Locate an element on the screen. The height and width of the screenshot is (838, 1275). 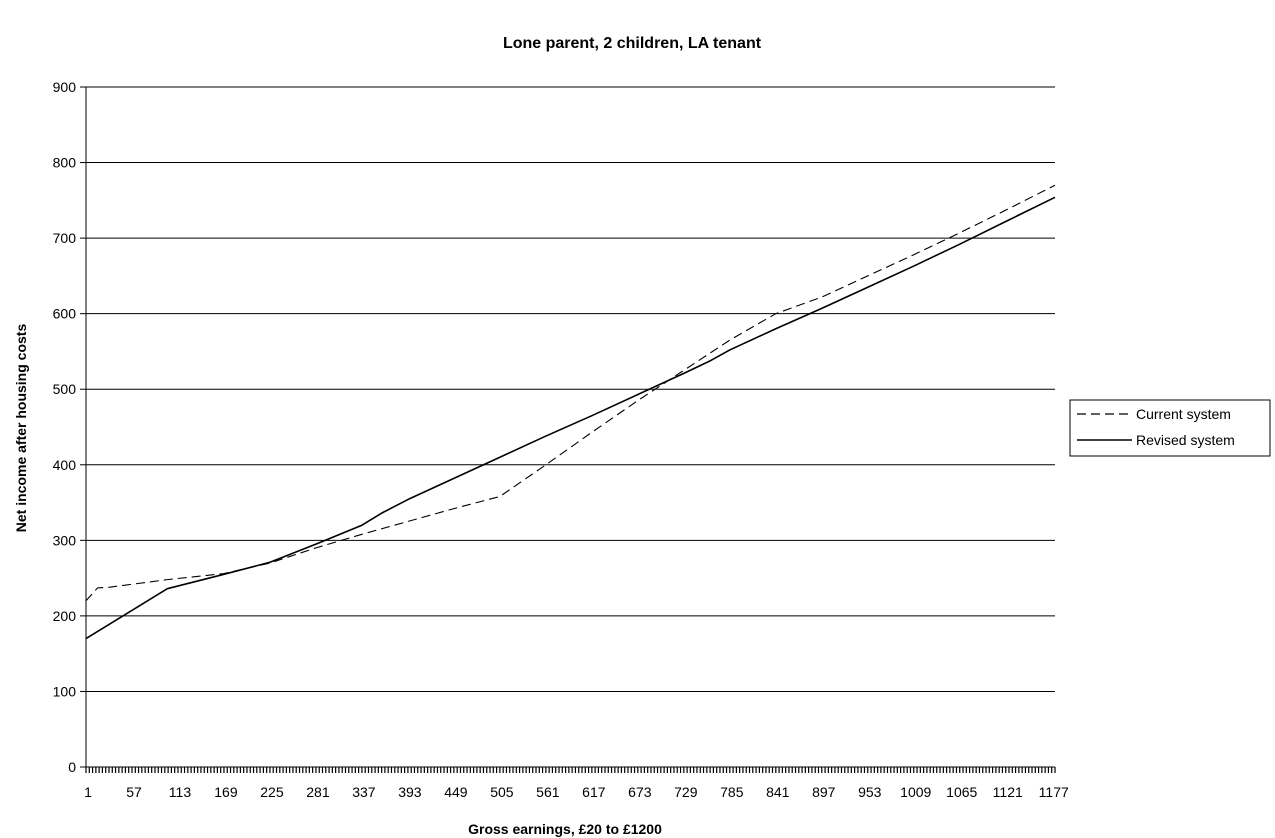
x-tick-label: 337 is located at coordinates (364, 792).